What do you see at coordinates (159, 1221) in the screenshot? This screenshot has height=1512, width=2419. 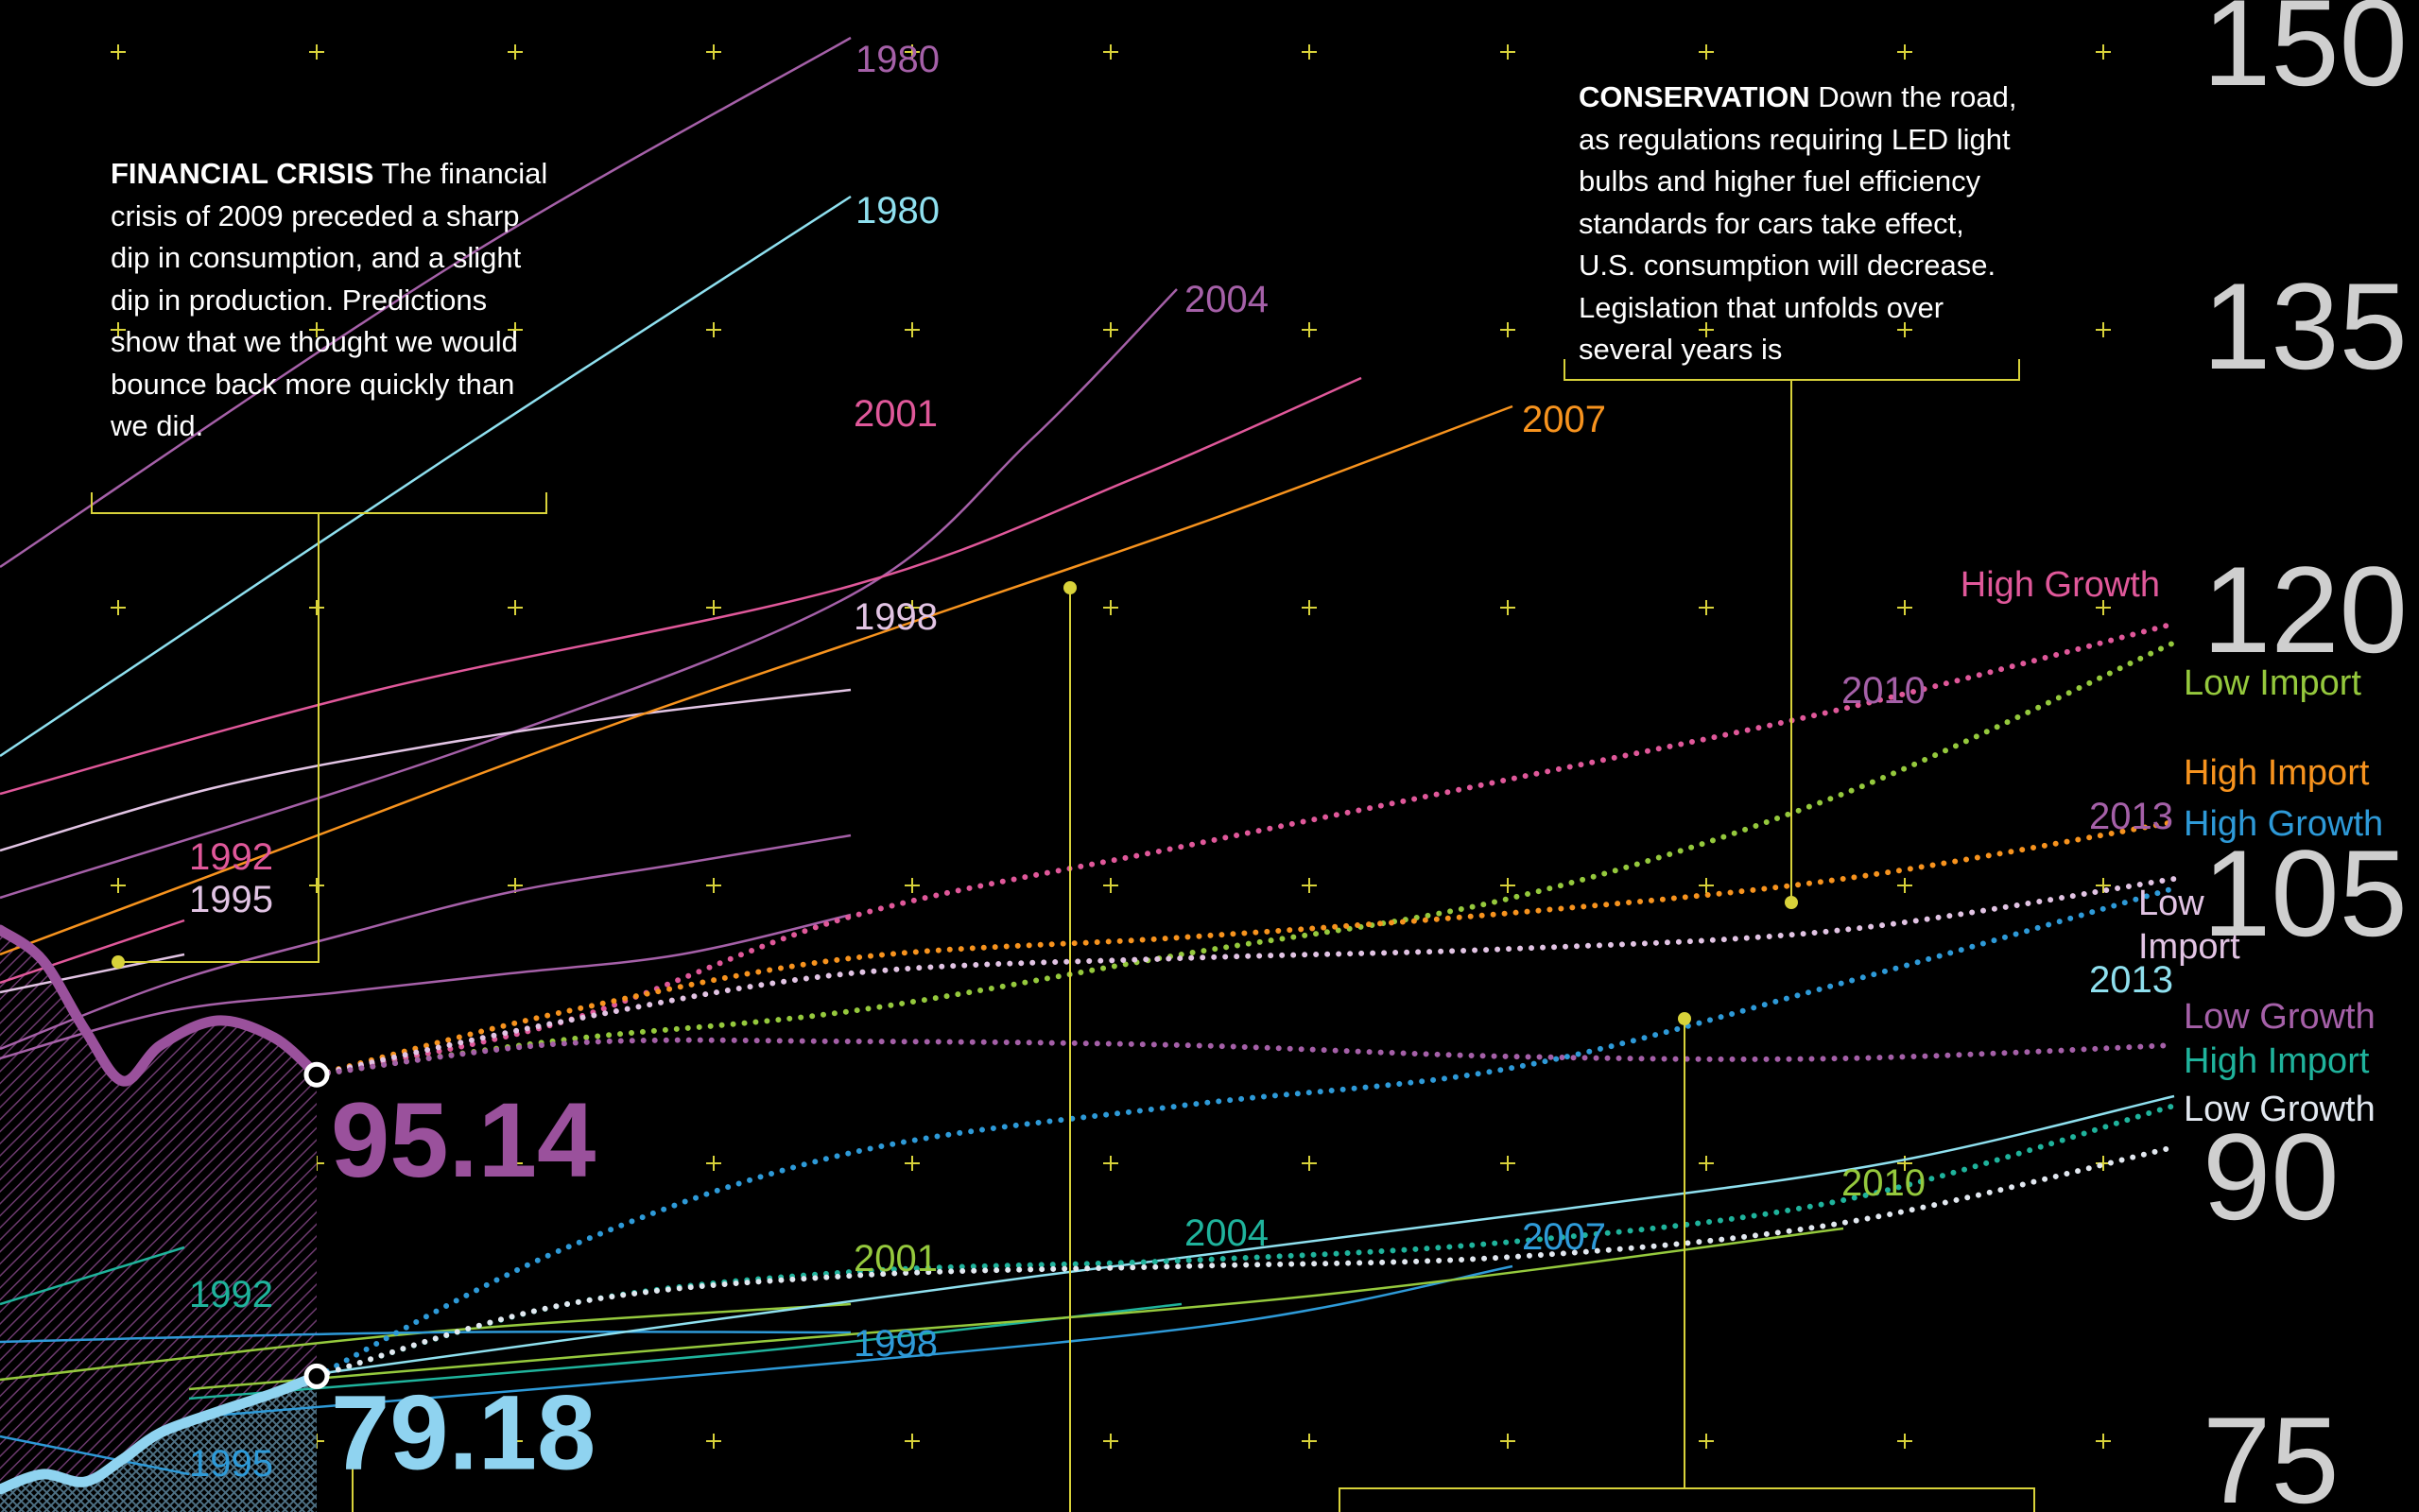 I see `consumption-area` at bounding box center [159, 1221].